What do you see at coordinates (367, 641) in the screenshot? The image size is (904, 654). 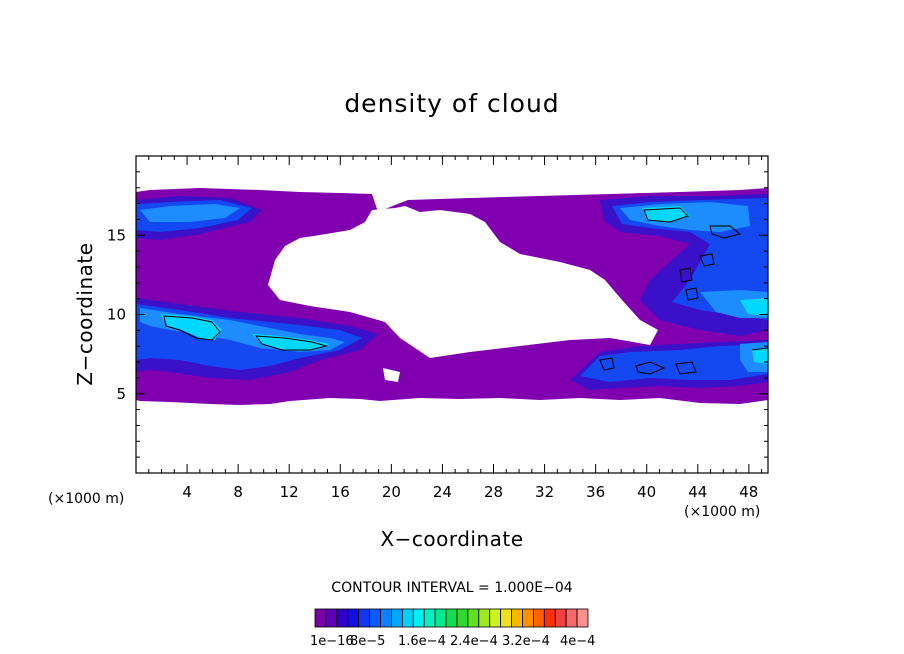 I see `colorbar-label: 8e−5` at bounding box center [367, 641].